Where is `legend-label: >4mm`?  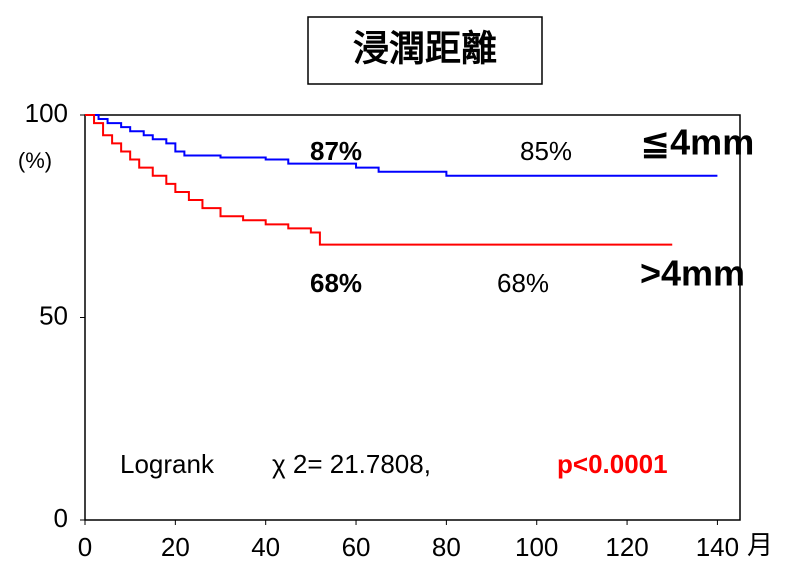 legend-label: >4mm is located at coordinates (692, 273).